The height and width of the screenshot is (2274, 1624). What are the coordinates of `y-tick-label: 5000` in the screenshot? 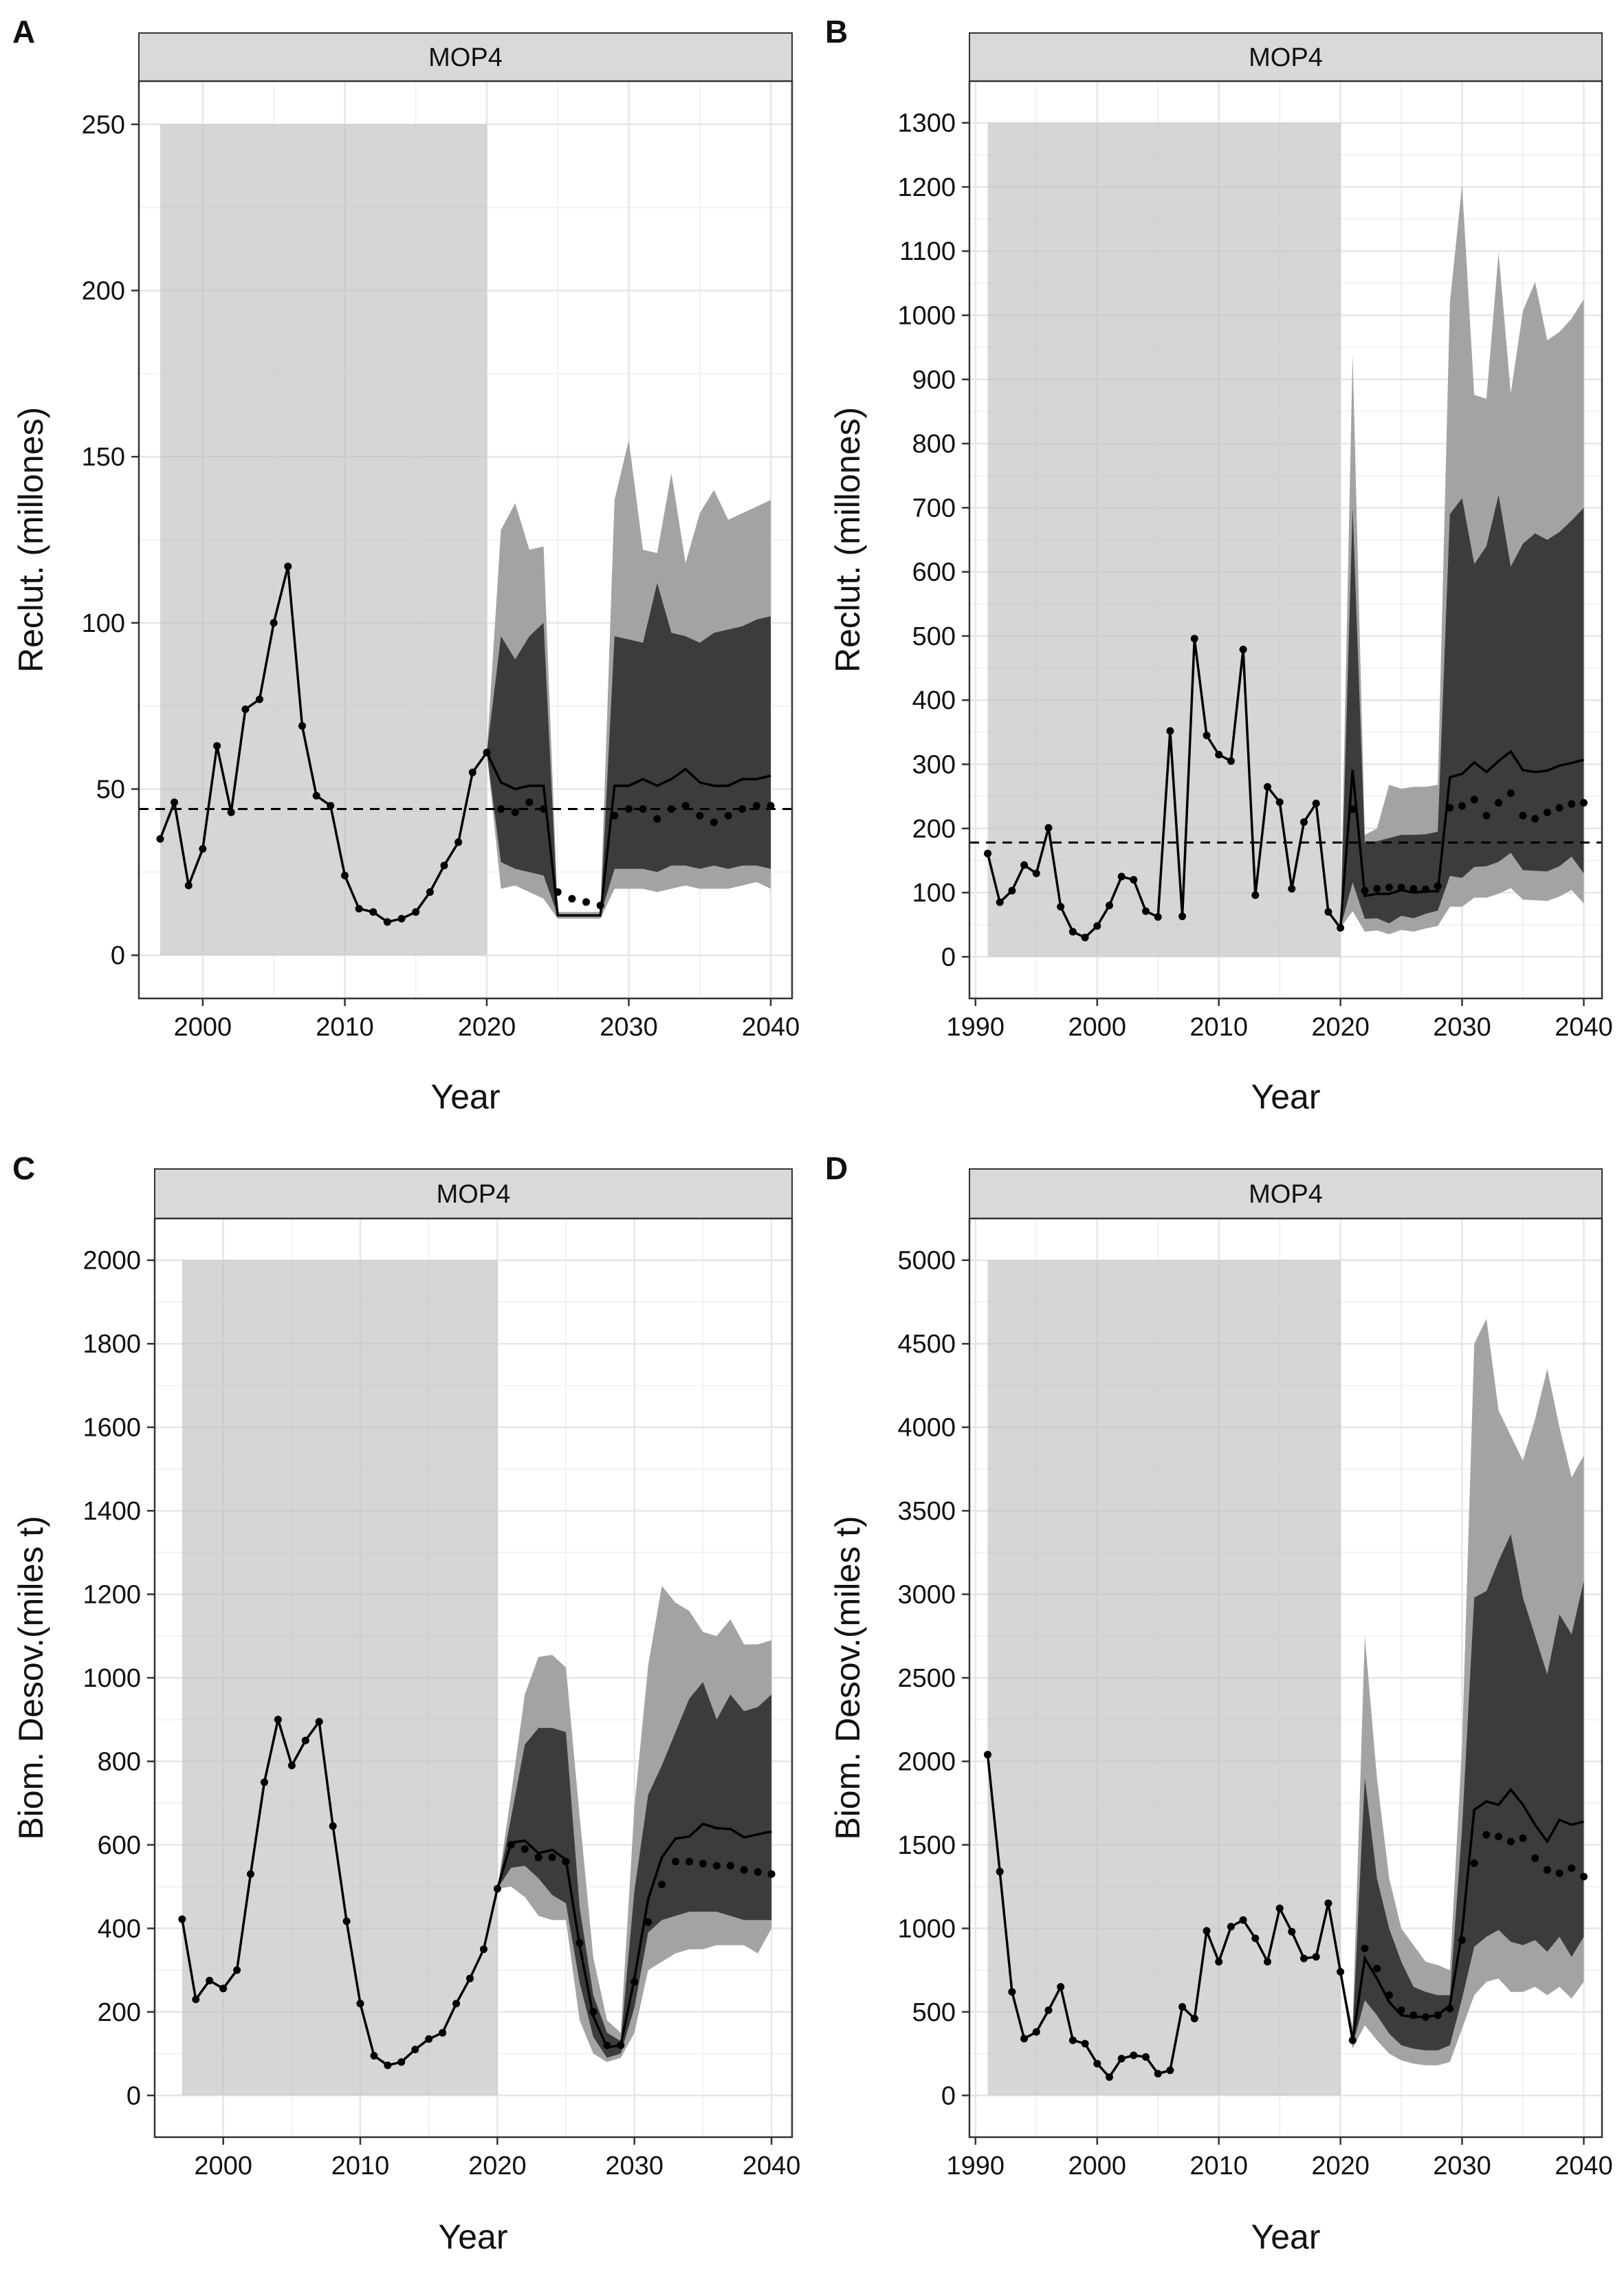 It's located at (926, 1261).